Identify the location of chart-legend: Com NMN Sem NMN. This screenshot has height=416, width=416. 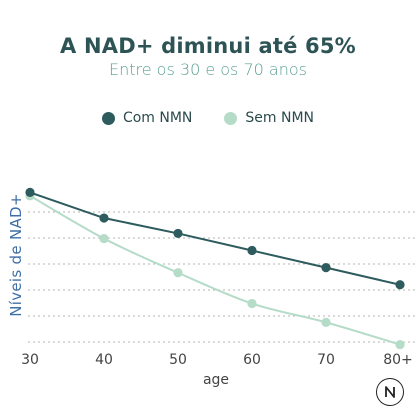
(208, 118).